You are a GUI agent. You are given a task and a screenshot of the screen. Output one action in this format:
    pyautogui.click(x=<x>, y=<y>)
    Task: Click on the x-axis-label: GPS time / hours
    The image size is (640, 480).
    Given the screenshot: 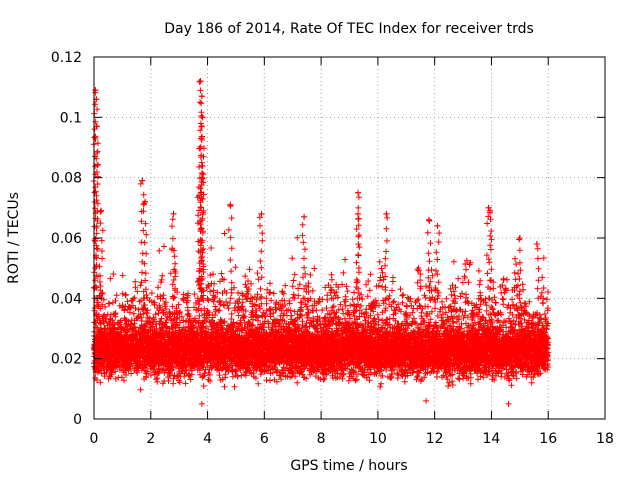 What is the action you would take?
    pyautogui.click(x=348, y=466)
    